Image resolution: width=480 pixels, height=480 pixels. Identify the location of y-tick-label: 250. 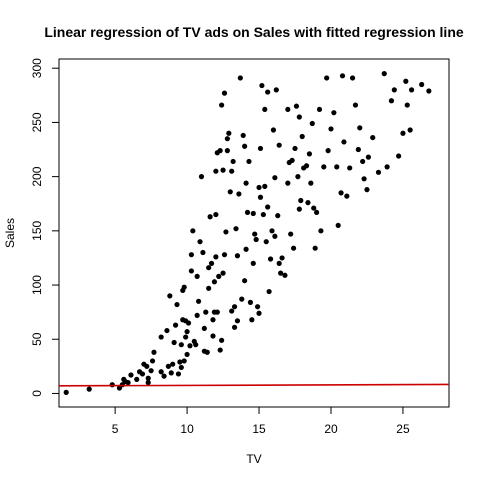
(37, 122).